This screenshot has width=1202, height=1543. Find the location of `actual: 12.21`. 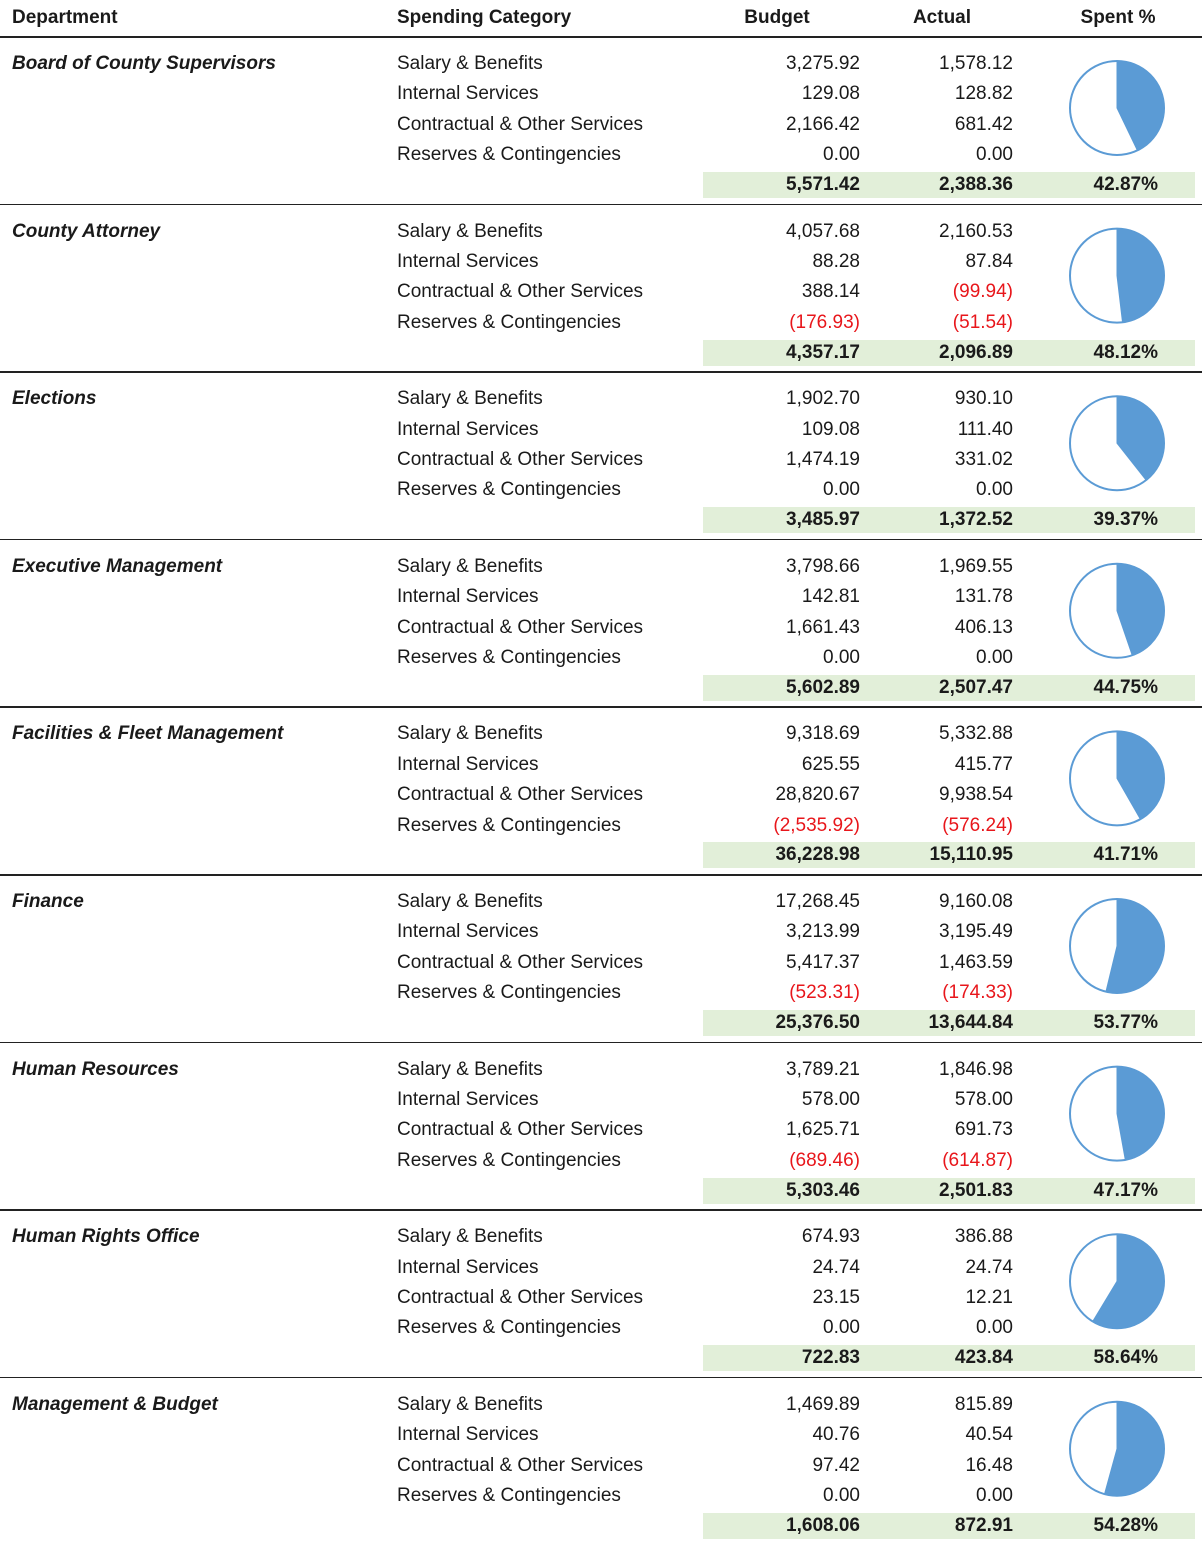

actual: 12.21 is located at coordinates (989, 1297).